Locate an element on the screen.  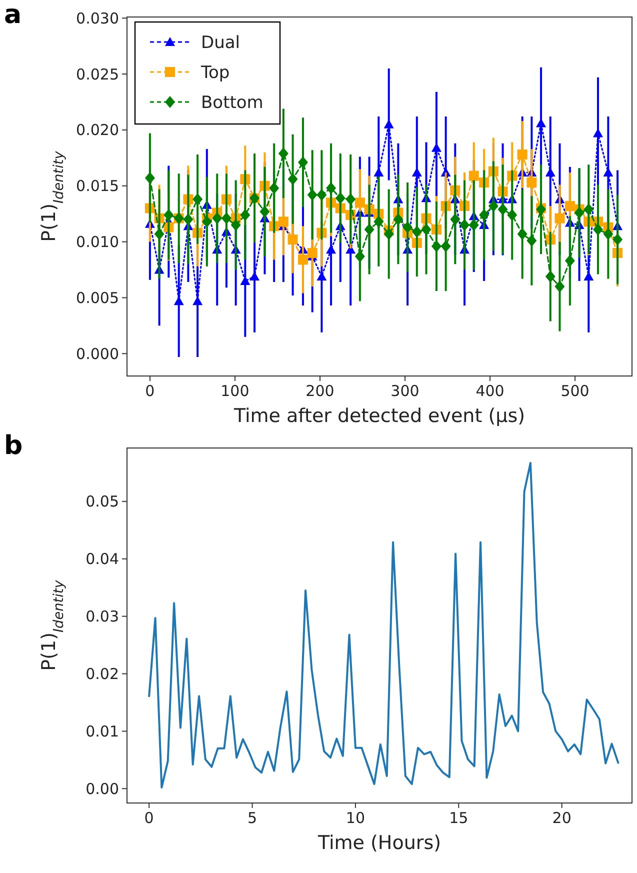
x-tick-label: 10 is located at coordinates (356, 818).